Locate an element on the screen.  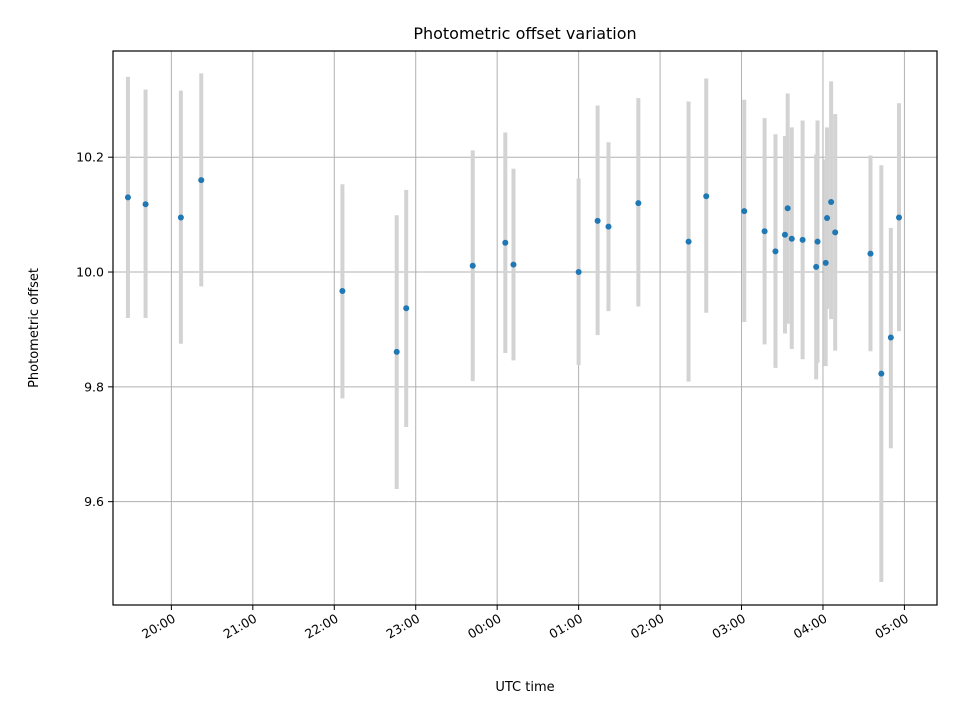
y-axis-ticks: 9.6 9.8 10.0 10.2 is located at coordinates (94, 329).